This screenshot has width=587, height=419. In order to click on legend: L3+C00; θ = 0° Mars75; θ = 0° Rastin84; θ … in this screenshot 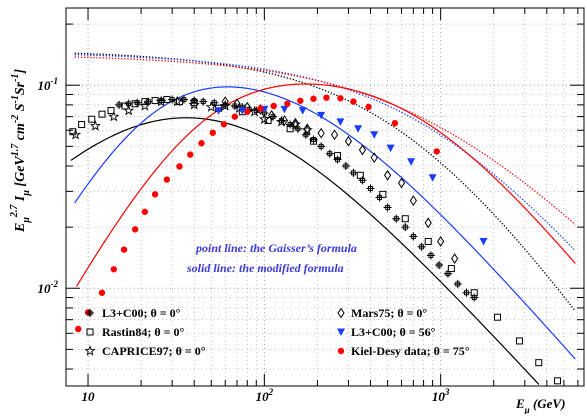, I will do `click(277, 332)`.